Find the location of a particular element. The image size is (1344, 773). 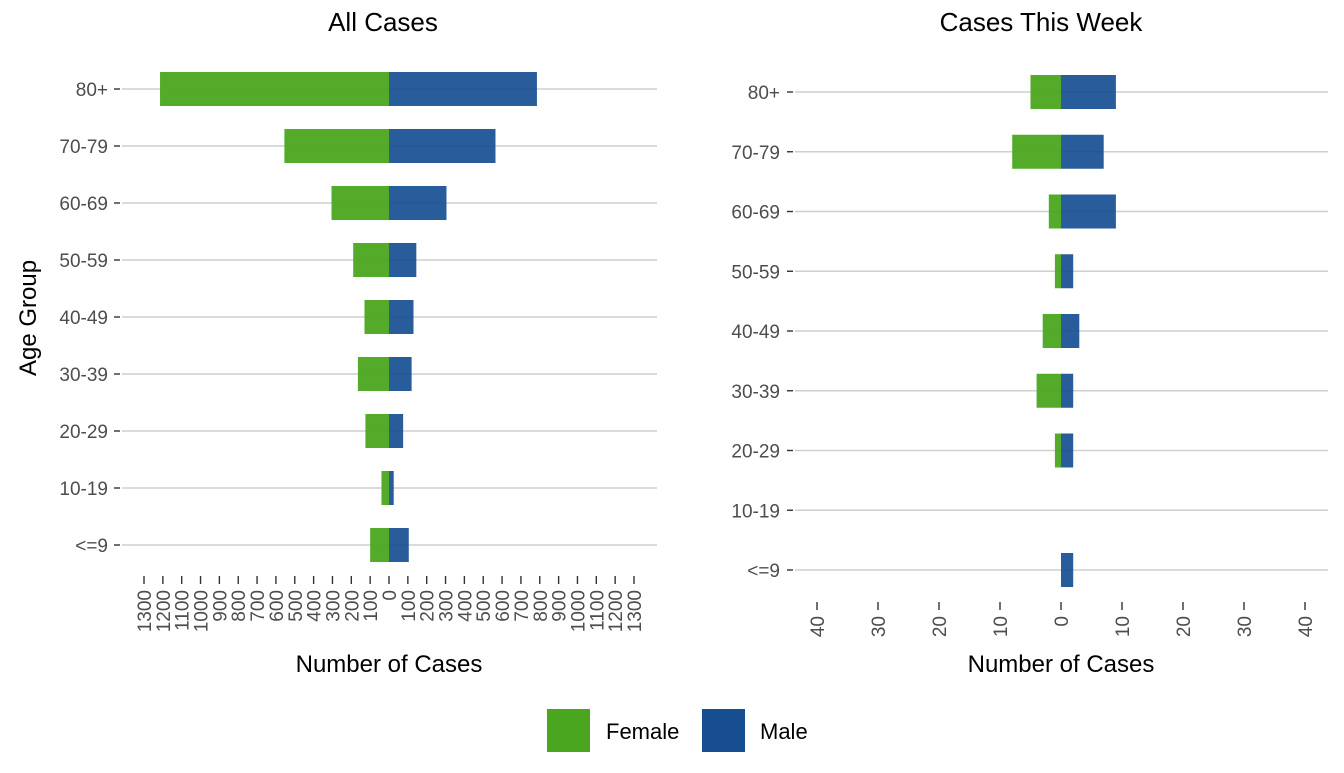

legend-key-male is located at coordinates (723, 730).